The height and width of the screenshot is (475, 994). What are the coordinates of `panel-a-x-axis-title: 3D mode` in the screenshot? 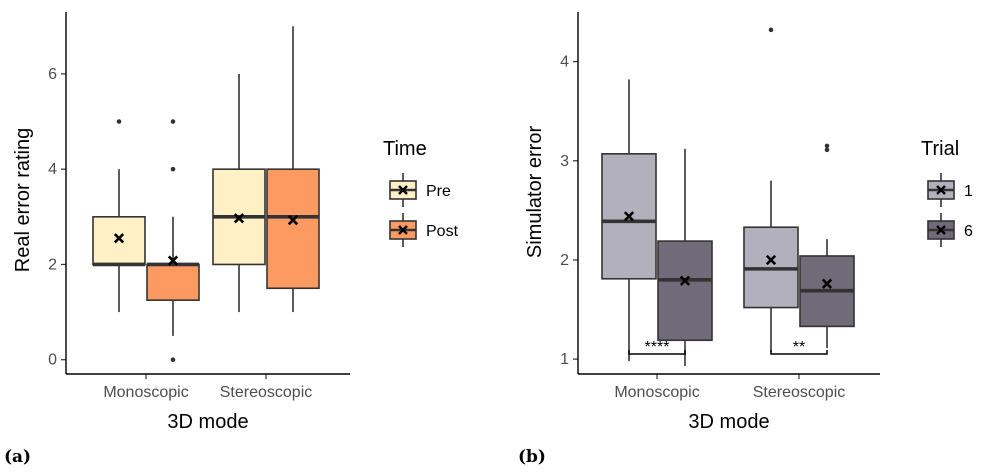 It's located at (207, 422).